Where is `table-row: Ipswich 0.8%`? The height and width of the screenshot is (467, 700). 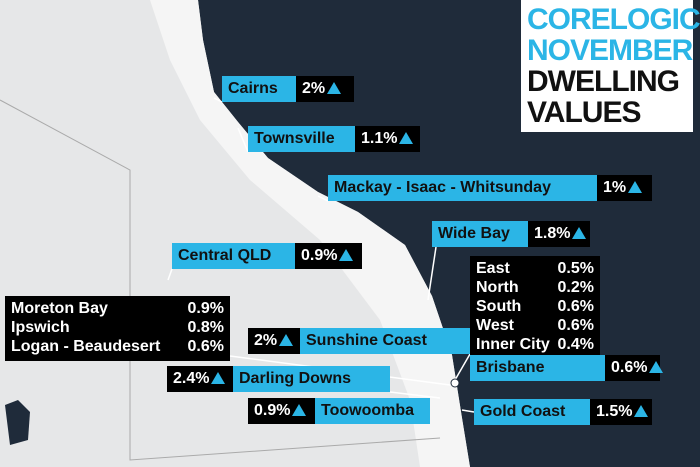
table-row: Ipswich 0.8% is located at coordinates (117, 327).